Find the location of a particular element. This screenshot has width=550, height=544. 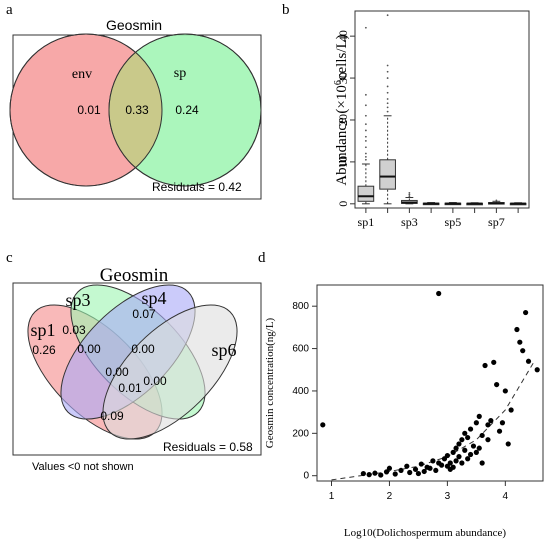

scatter-y-tick-label-2: 400 is located at coordinates (300, 391).